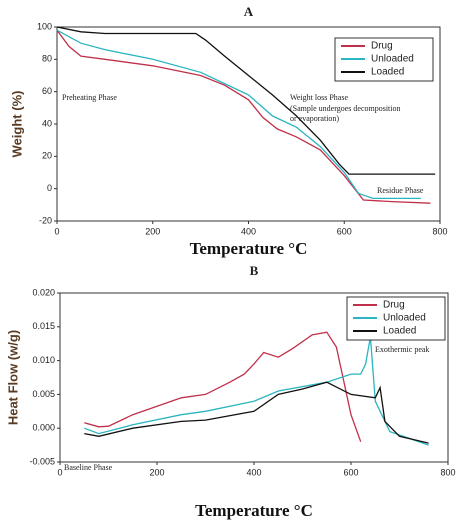 The height and width of the screenshot is (527, 474). What do you see at coordinates (254, 270) in the screenshot?
I see `chart-title: B` at bounding box center [254, 270].